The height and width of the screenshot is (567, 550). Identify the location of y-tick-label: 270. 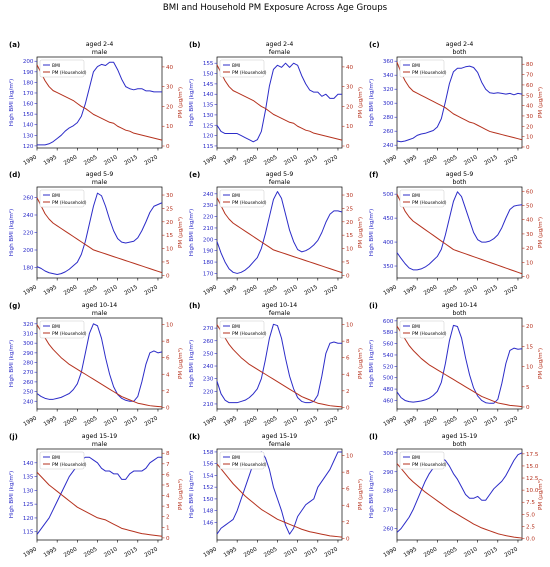
(28, 373).